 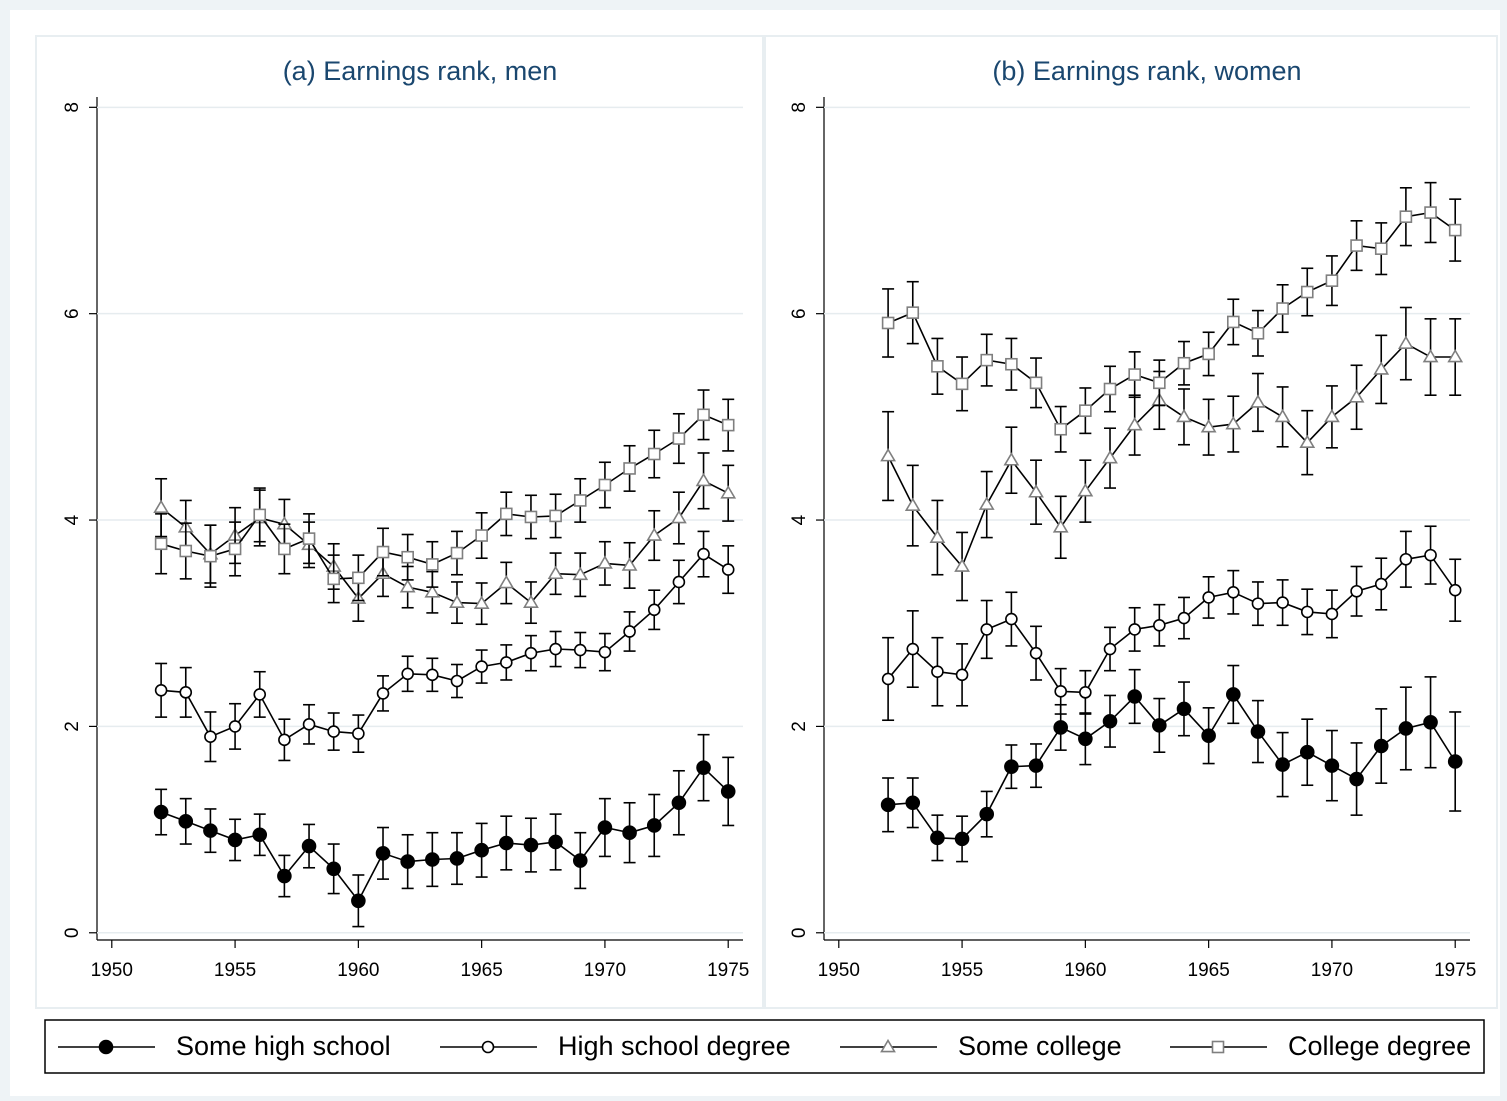 What do you see at coordinates (1040, 1046) in the screenshot?
I see `legend-label: Some college` at bounding box center [1040, 1046].